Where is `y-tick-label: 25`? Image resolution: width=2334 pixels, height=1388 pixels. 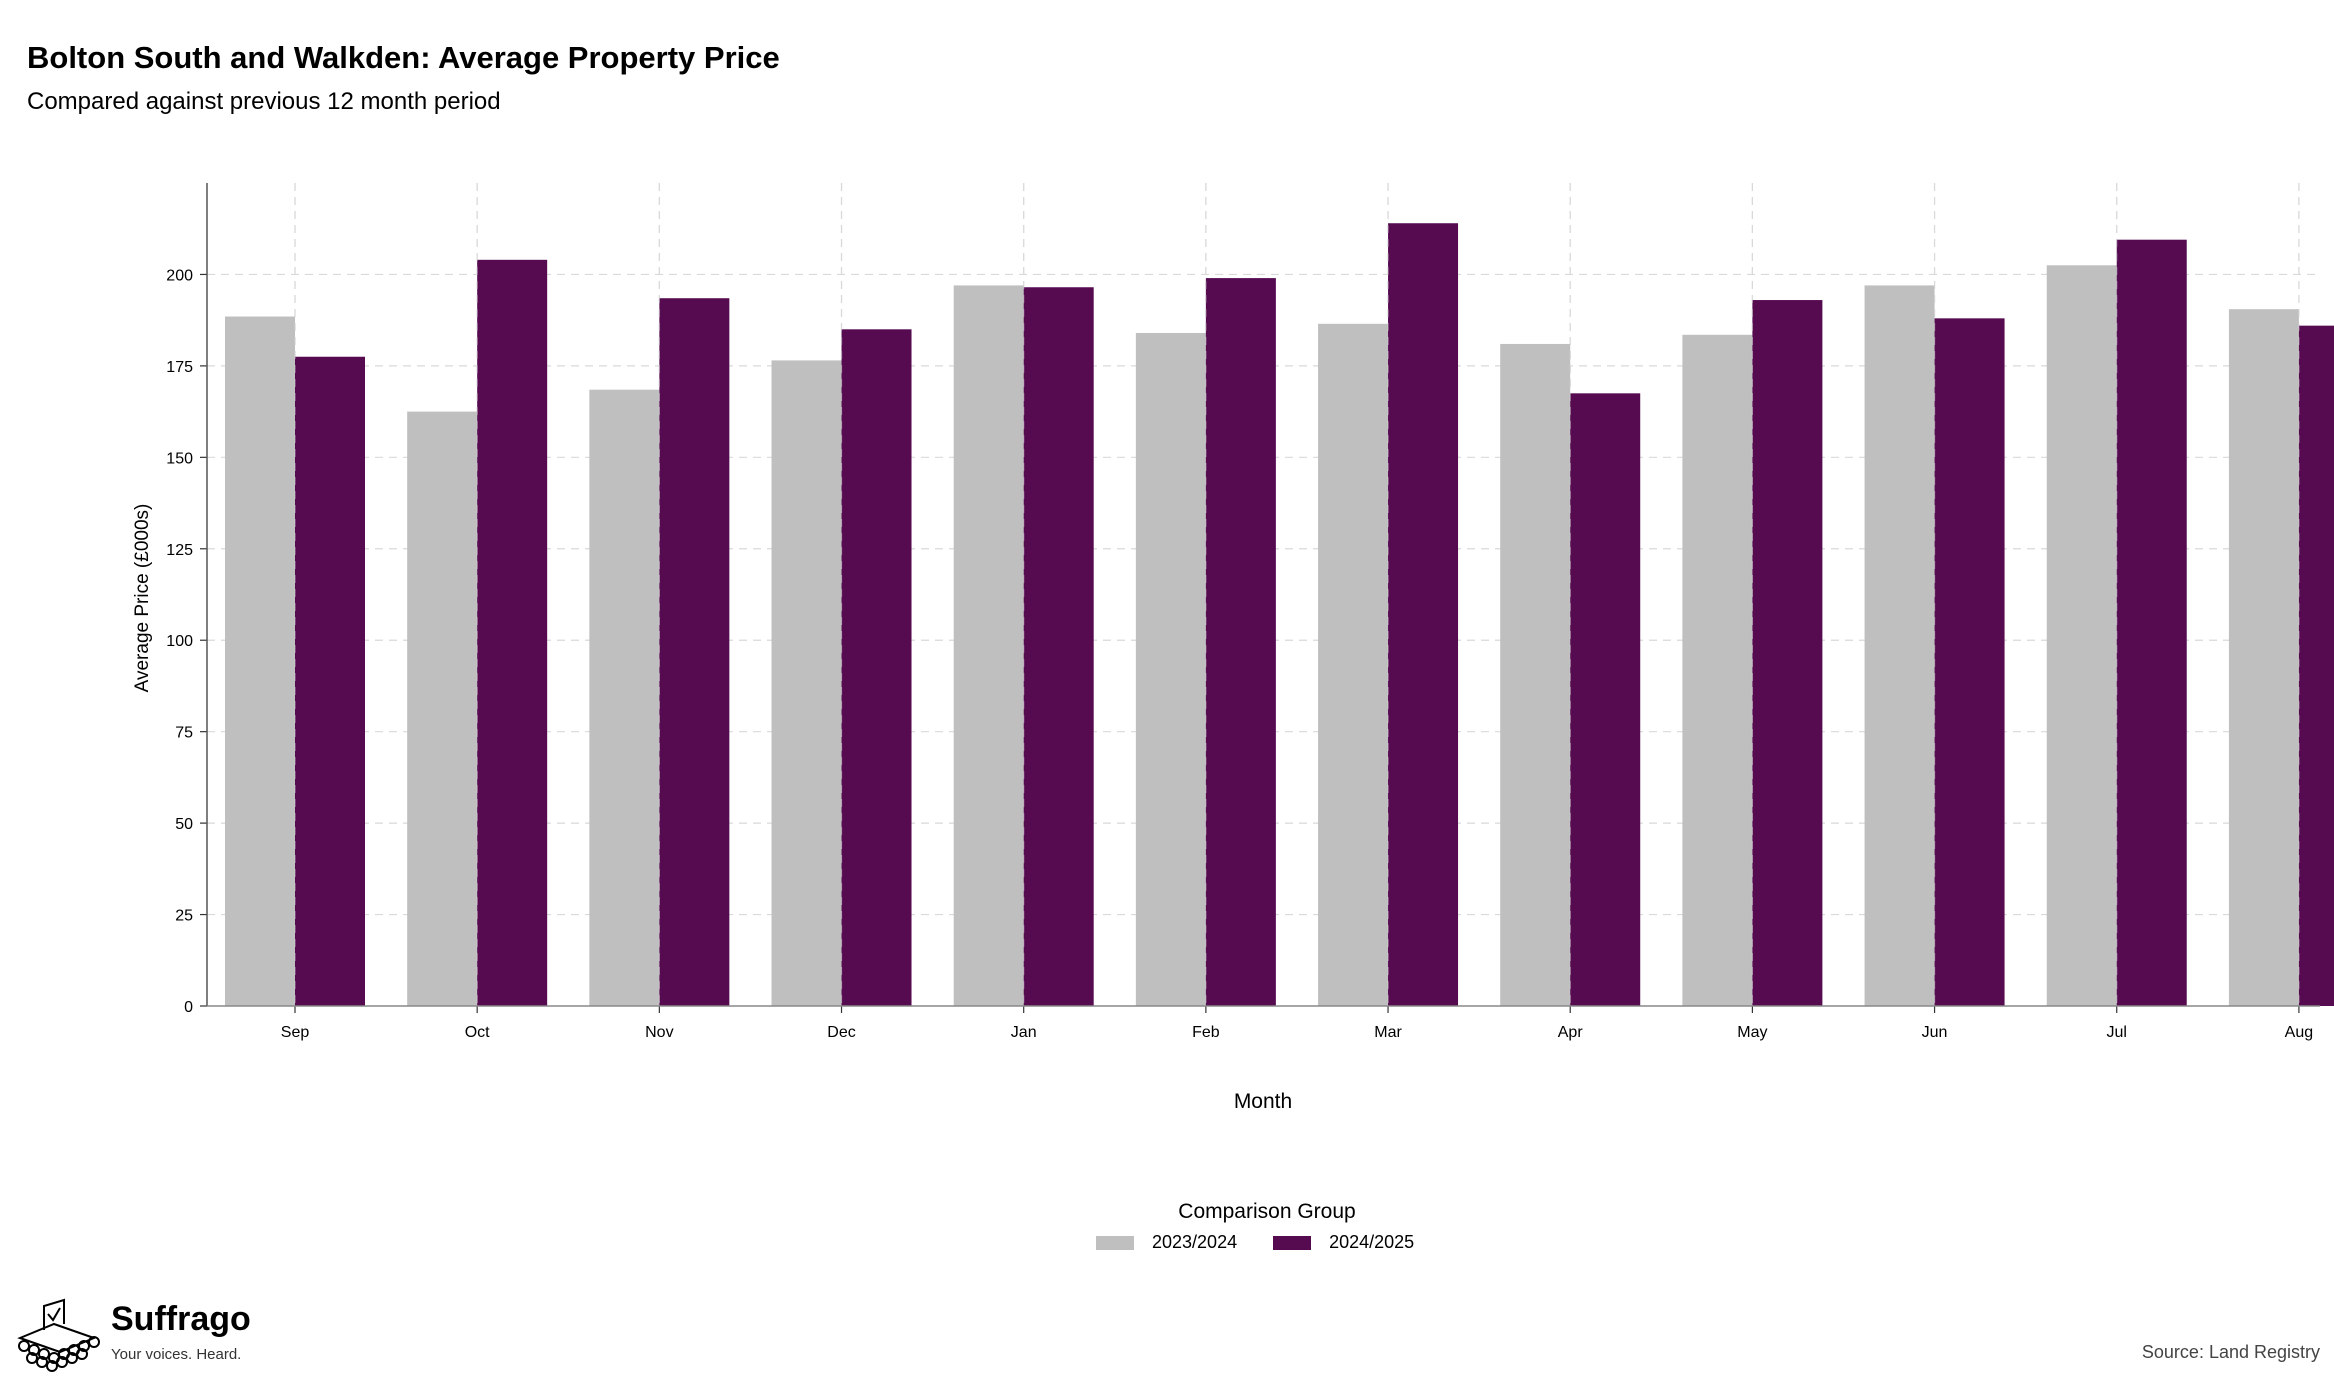 y-tick-label: 25 is located at coordinates (184, 916).